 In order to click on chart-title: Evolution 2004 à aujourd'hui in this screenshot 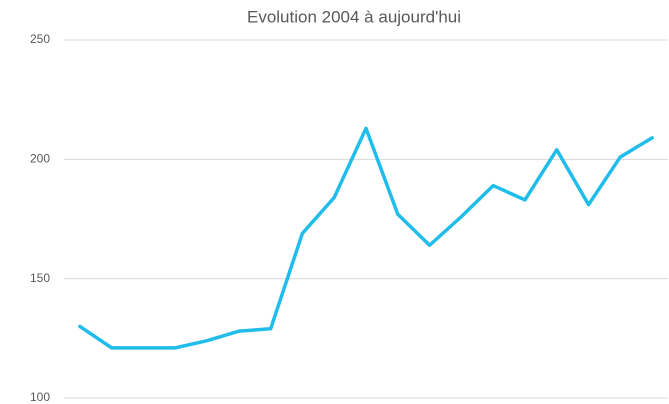, I will do `click(354, 16)`.